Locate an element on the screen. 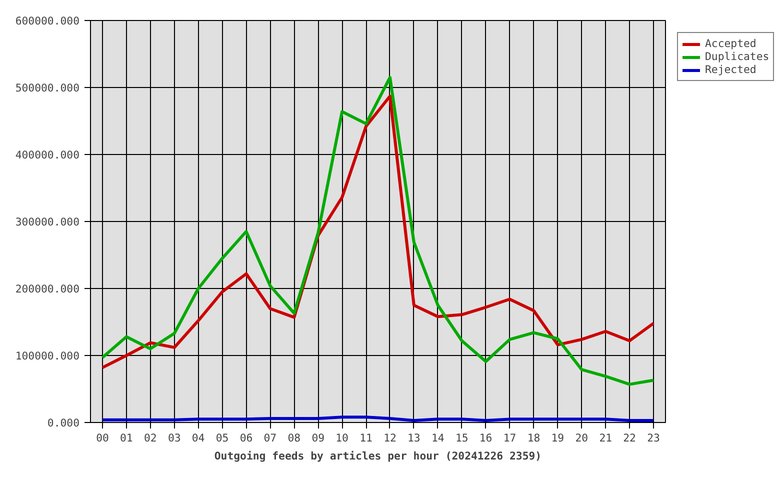 The image size is (780, 480). x-tick-label: 05 is located at coordinates (222, 438).